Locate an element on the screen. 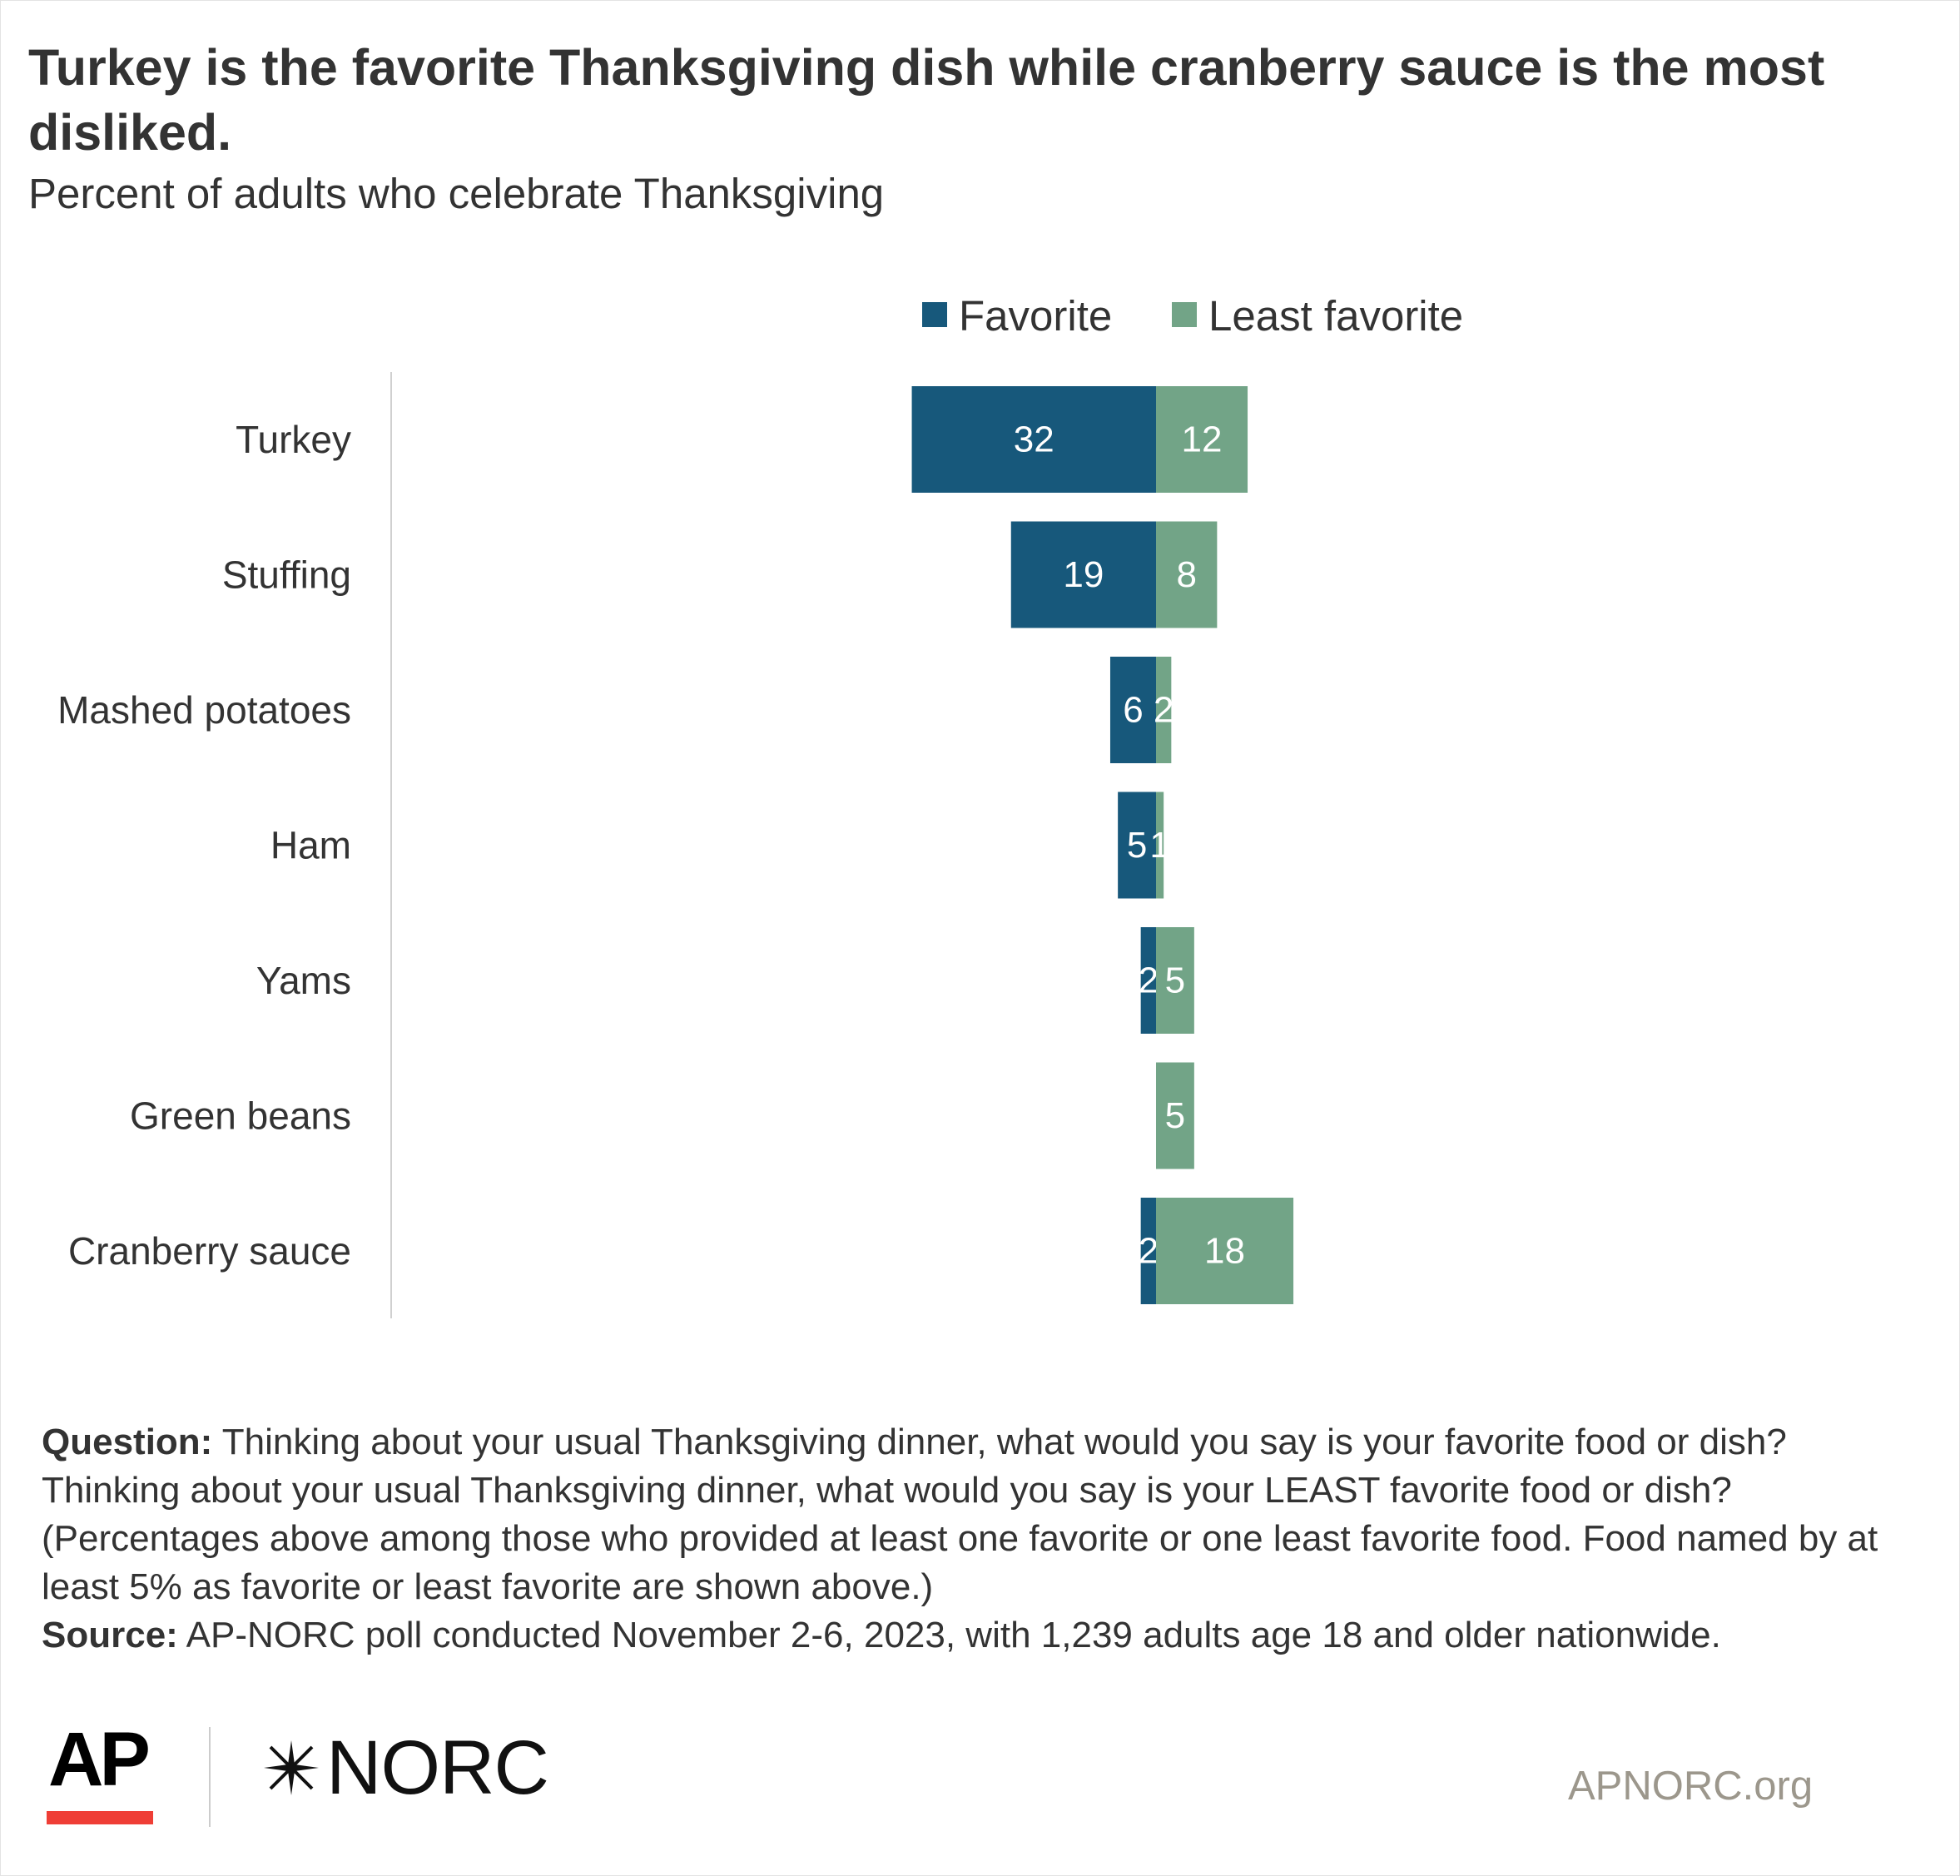 This screenshot has width=1960, height=1876. bar-least-favorite-cranberry-sauce is located at coordinates (1225, 1251).